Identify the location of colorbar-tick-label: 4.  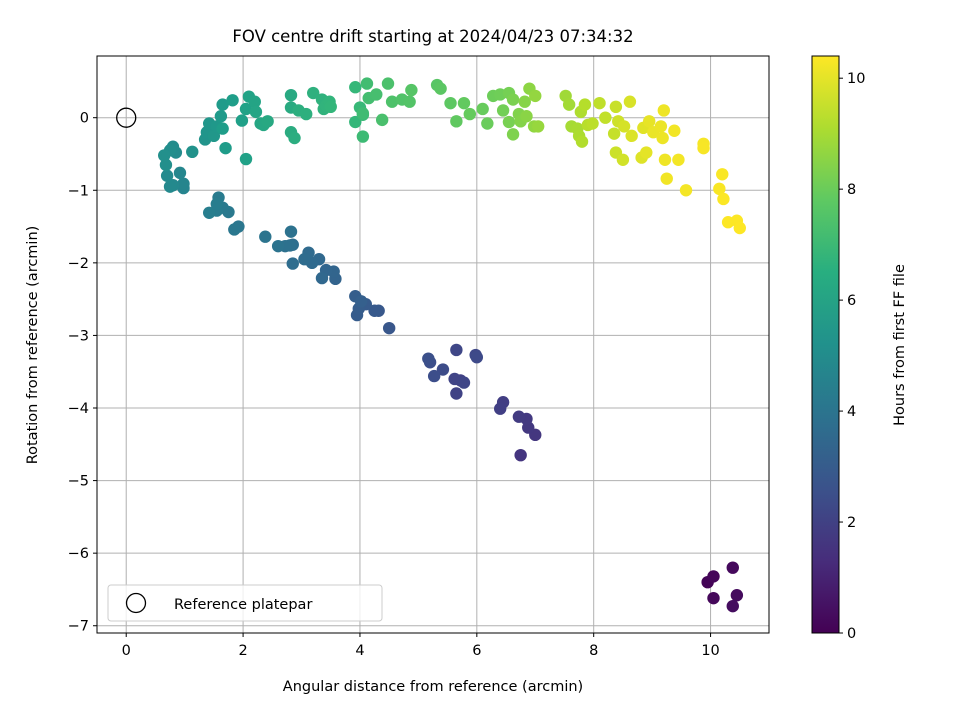
(851, 412).